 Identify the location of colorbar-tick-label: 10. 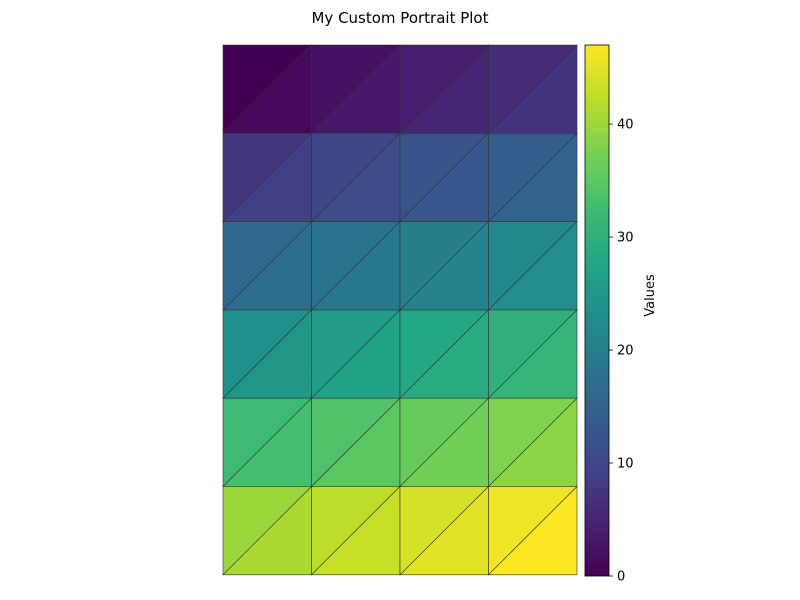
(625, 464).